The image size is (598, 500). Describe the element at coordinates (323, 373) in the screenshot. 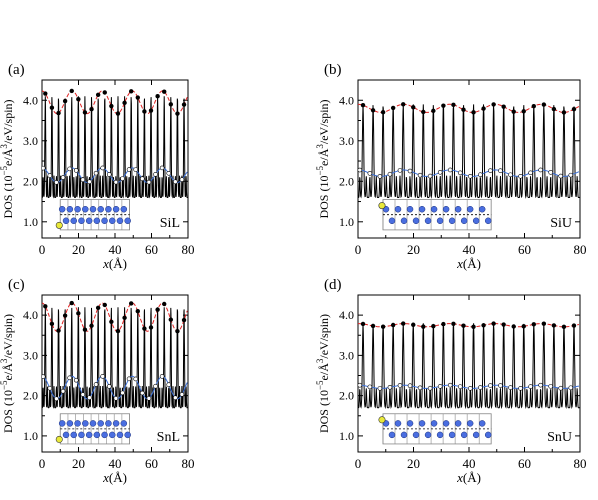

I see `y-axis-label: DOS (10−5e/Å3/eV/spin)` at that location.